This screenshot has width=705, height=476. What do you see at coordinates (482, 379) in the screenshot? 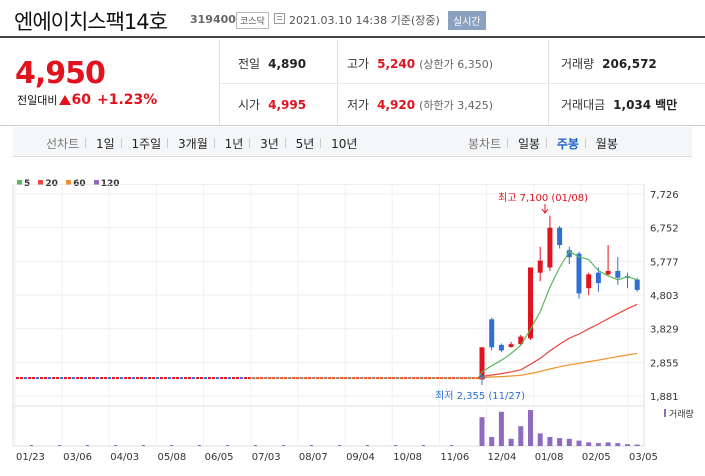
I see `low-arrow-icon` at bounding box center [482, 379].